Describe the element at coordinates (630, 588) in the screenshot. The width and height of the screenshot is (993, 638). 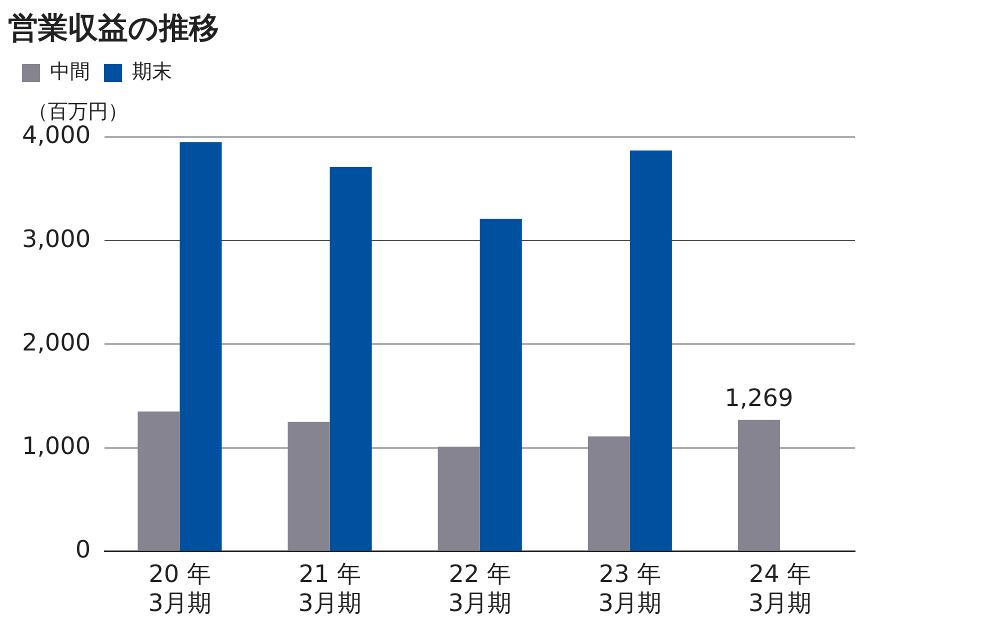
I see `x-tick-label: 23 年 3月期` at that location.